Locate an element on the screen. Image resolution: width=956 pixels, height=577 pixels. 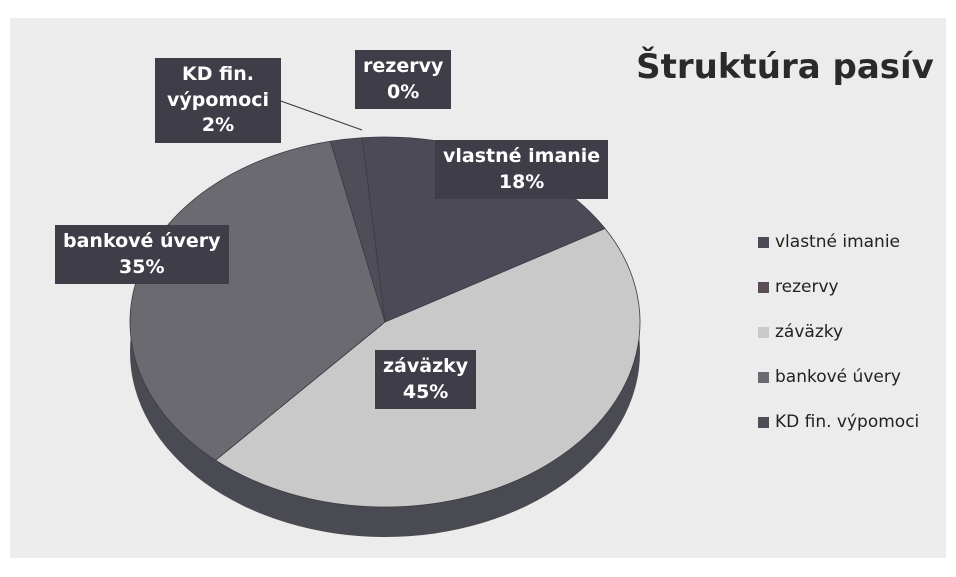
data-label: KD fin. výpomoci 2% is located at coordinates (218, 100).